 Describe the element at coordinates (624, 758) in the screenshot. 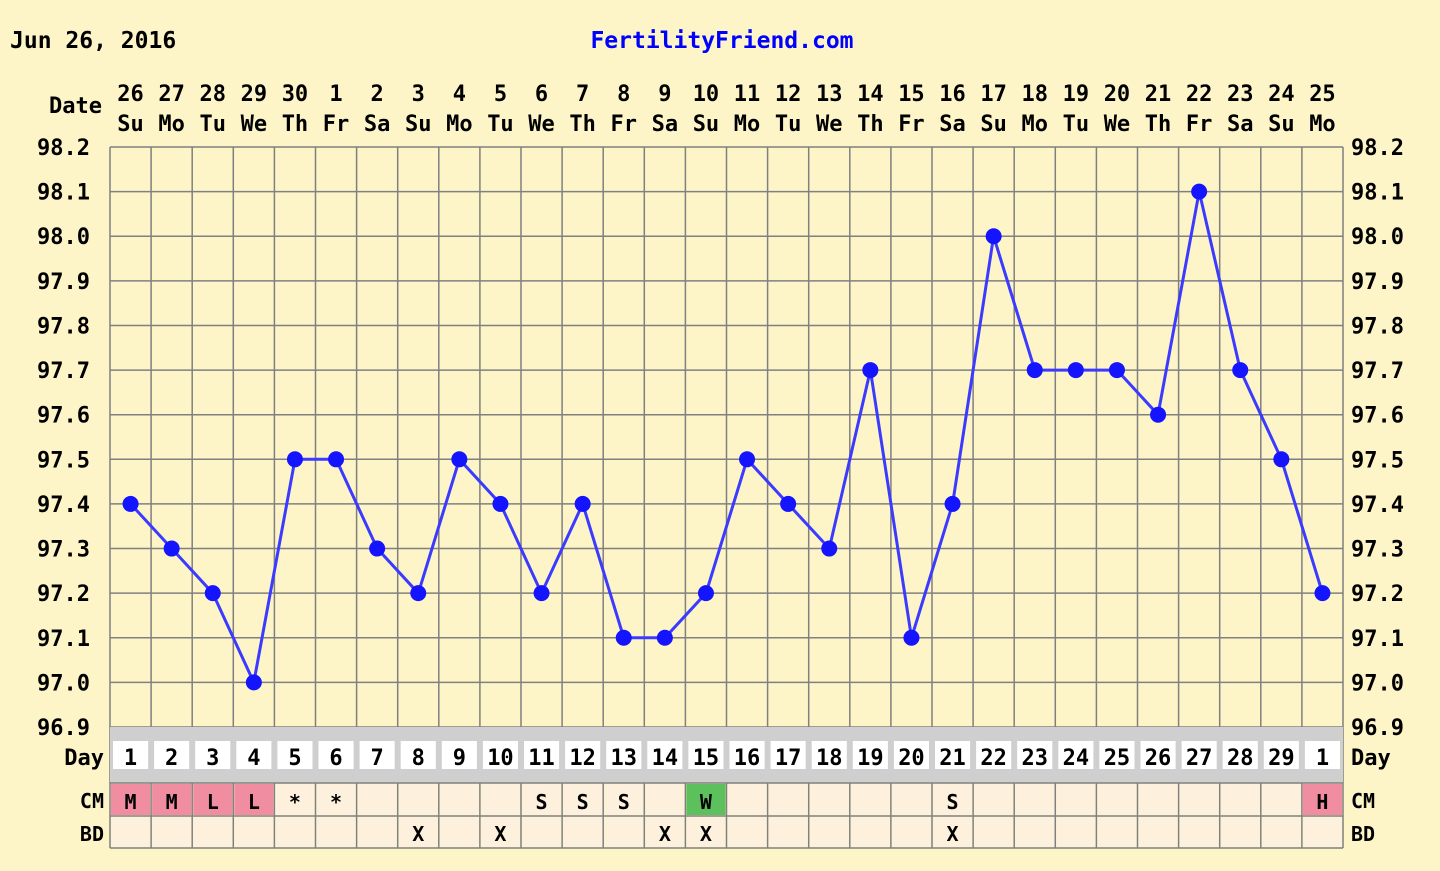

I see `cycle-day-label: 13` at that location.